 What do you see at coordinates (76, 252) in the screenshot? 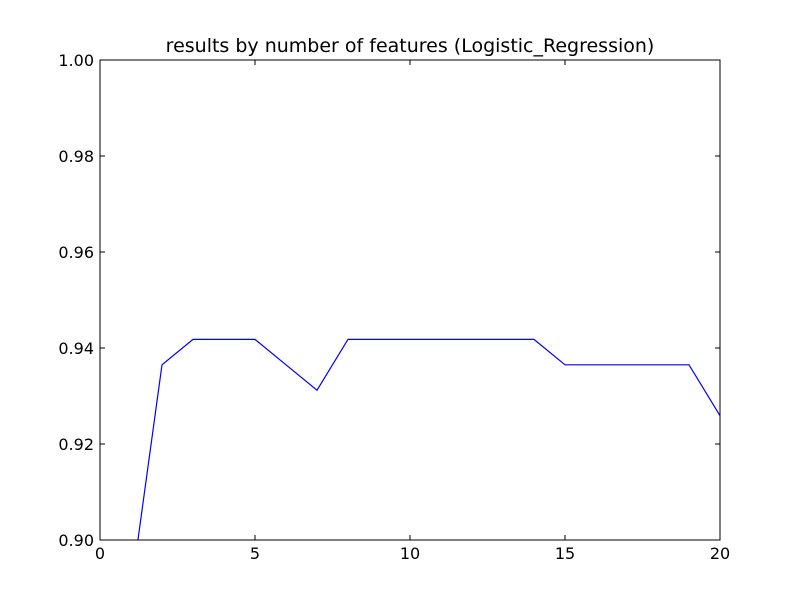
I see `y-tick-label: 0.96` at bounding box center [76, 252].